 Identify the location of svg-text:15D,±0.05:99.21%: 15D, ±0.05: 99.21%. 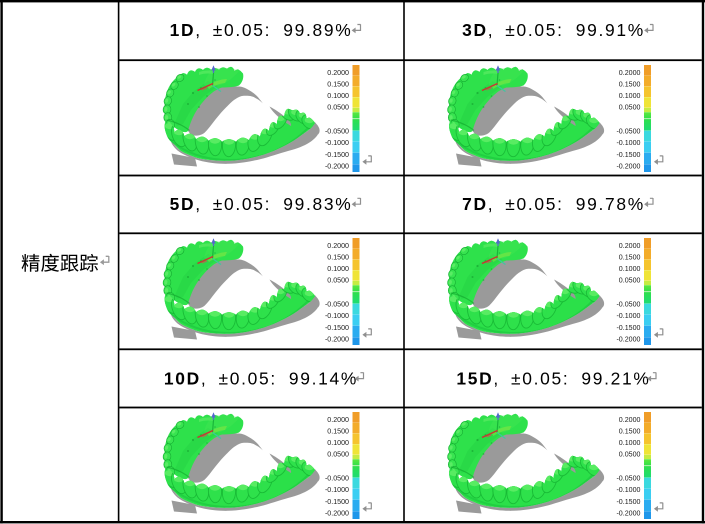
(553, 378).